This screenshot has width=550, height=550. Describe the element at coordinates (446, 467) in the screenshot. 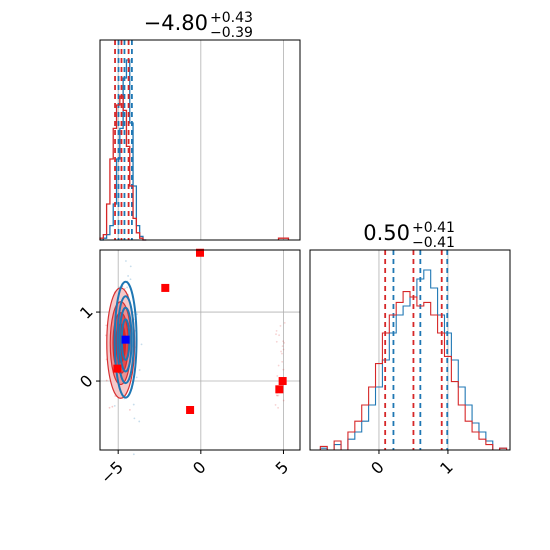

I see `x-tick-label: 1` at that location.